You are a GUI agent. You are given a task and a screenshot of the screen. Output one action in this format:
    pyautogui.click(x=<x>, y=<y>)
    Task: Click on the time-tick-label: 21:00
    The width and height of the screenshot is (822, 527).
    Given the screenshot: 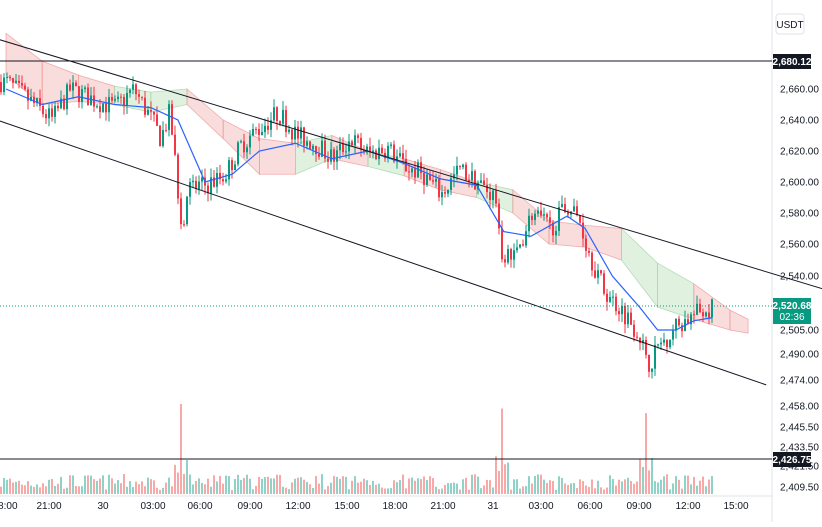 What is the action you would take?
    pyautogui.click(x=48, y=506)
    